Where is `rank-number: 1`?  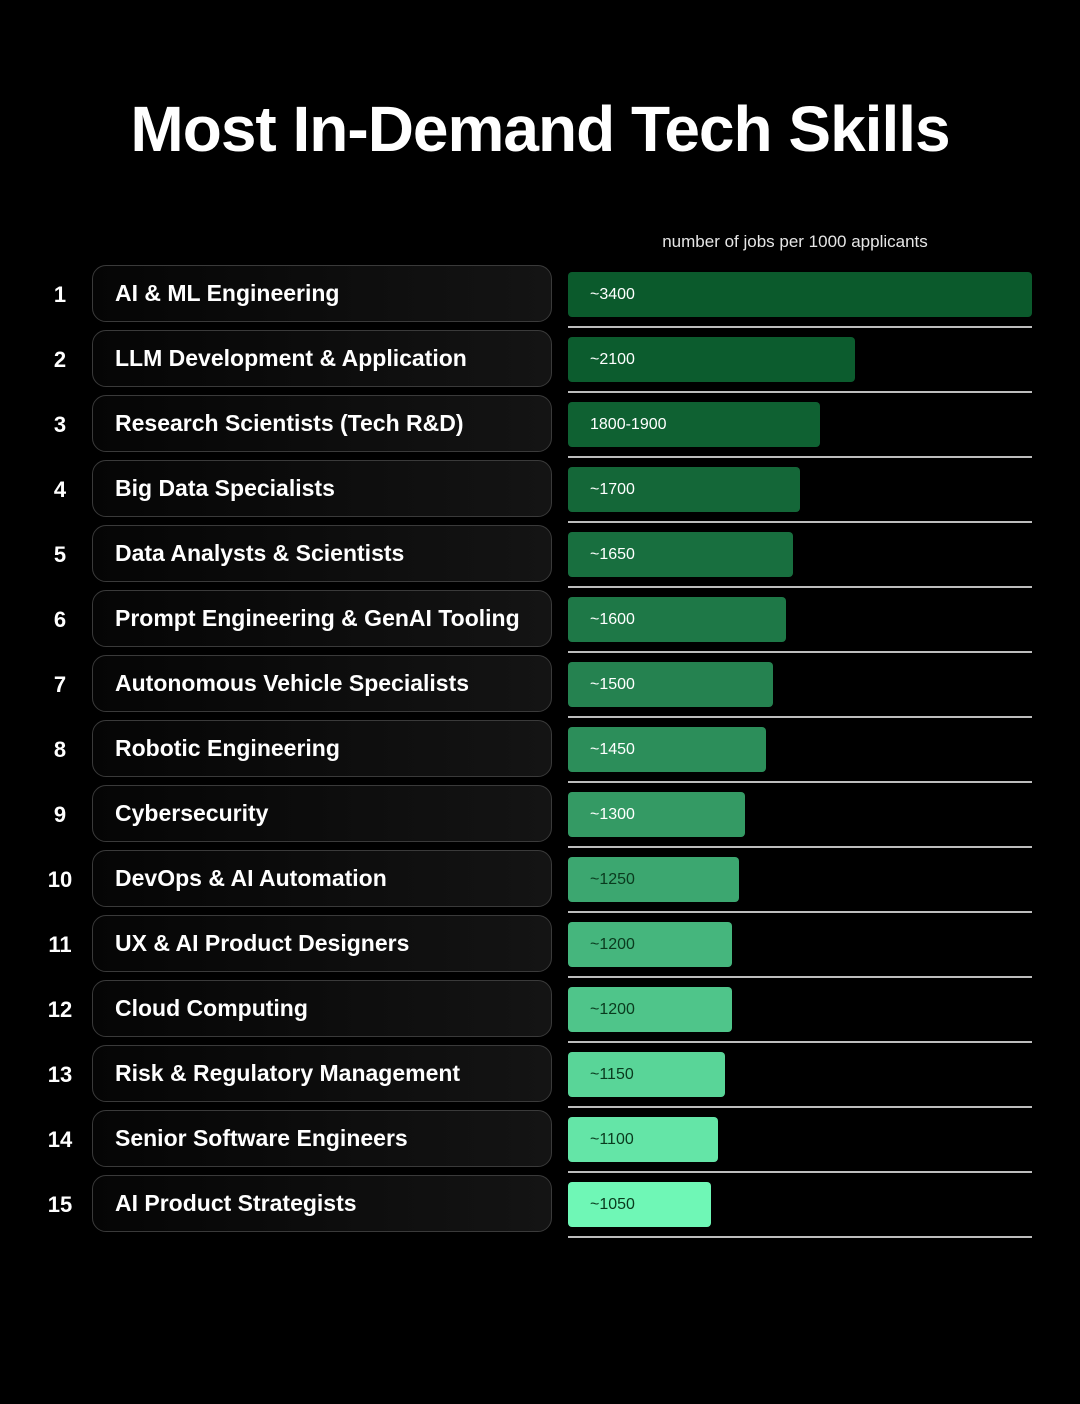
rank-number: 1 is located at coordinates (60, 294).